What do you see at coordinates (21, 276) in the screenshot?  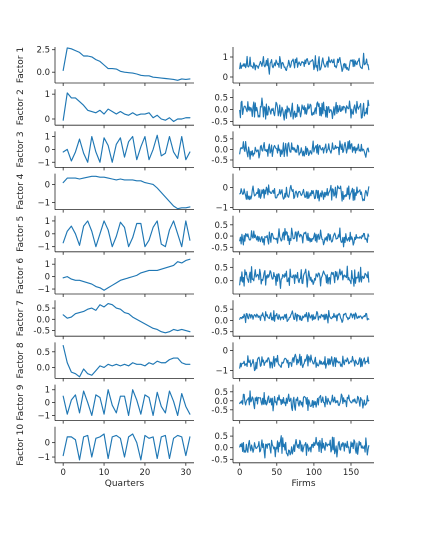 I see `row-label: Factor 6` at bounding box center [21, 276].